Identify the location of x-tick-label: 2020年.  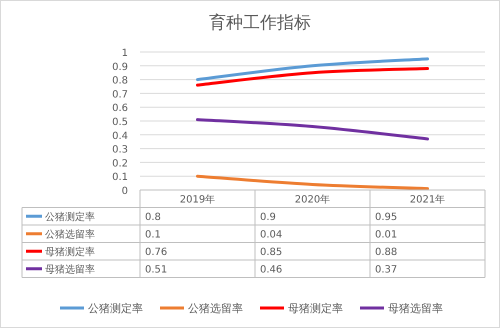
(312, 200).